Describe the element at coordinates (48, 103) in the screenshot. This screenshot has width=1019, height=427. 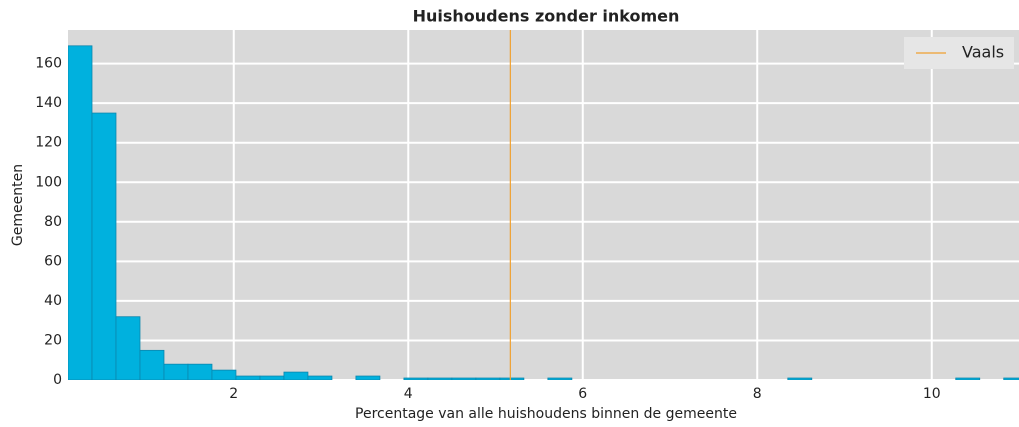
I see `y-tick-label: 140` at that location.